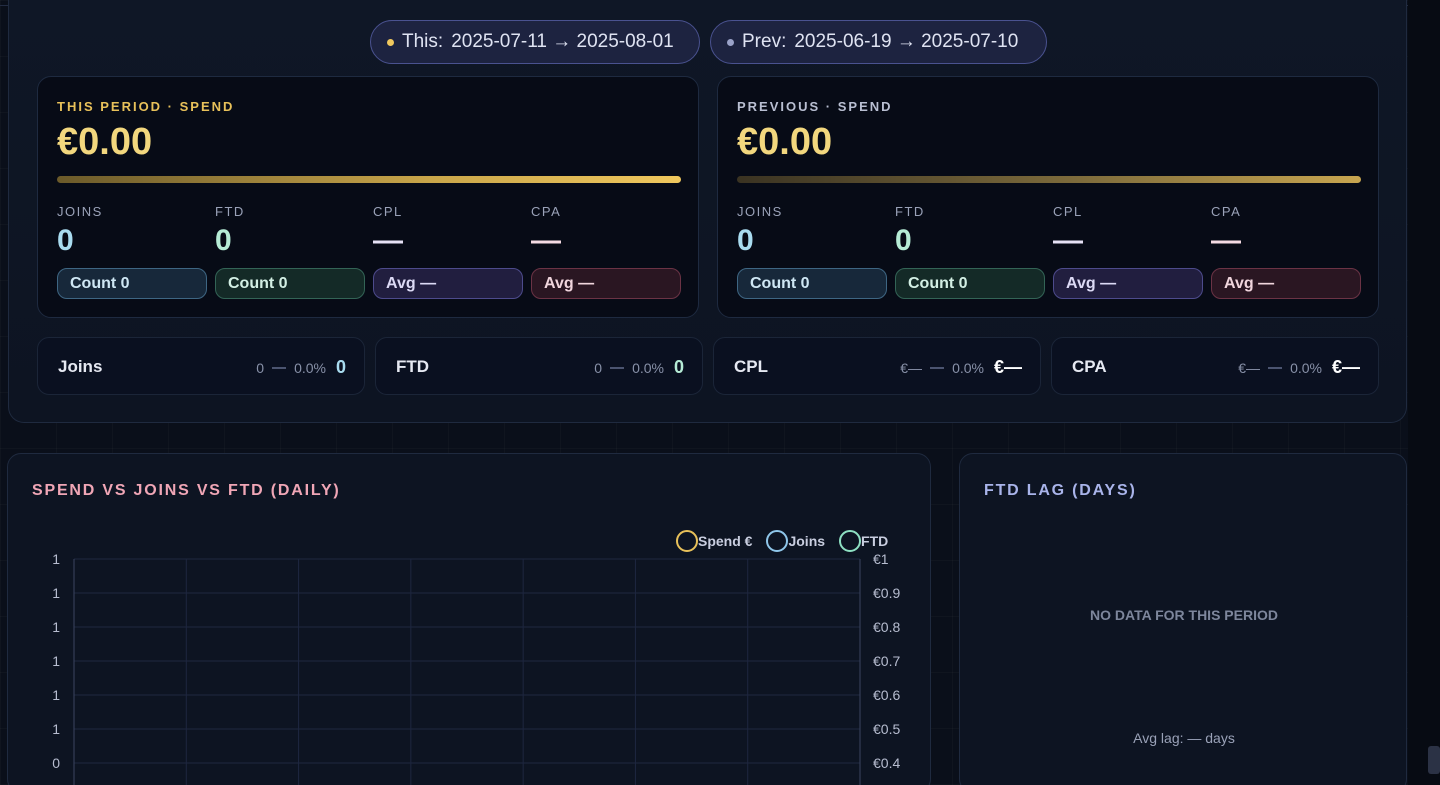 The height and width of the screenshot is (785, 1440). What do you see at coordinates (687, 541) in the screenshot?
I see `legend-spend-marker` at bounding box center [687, 541].